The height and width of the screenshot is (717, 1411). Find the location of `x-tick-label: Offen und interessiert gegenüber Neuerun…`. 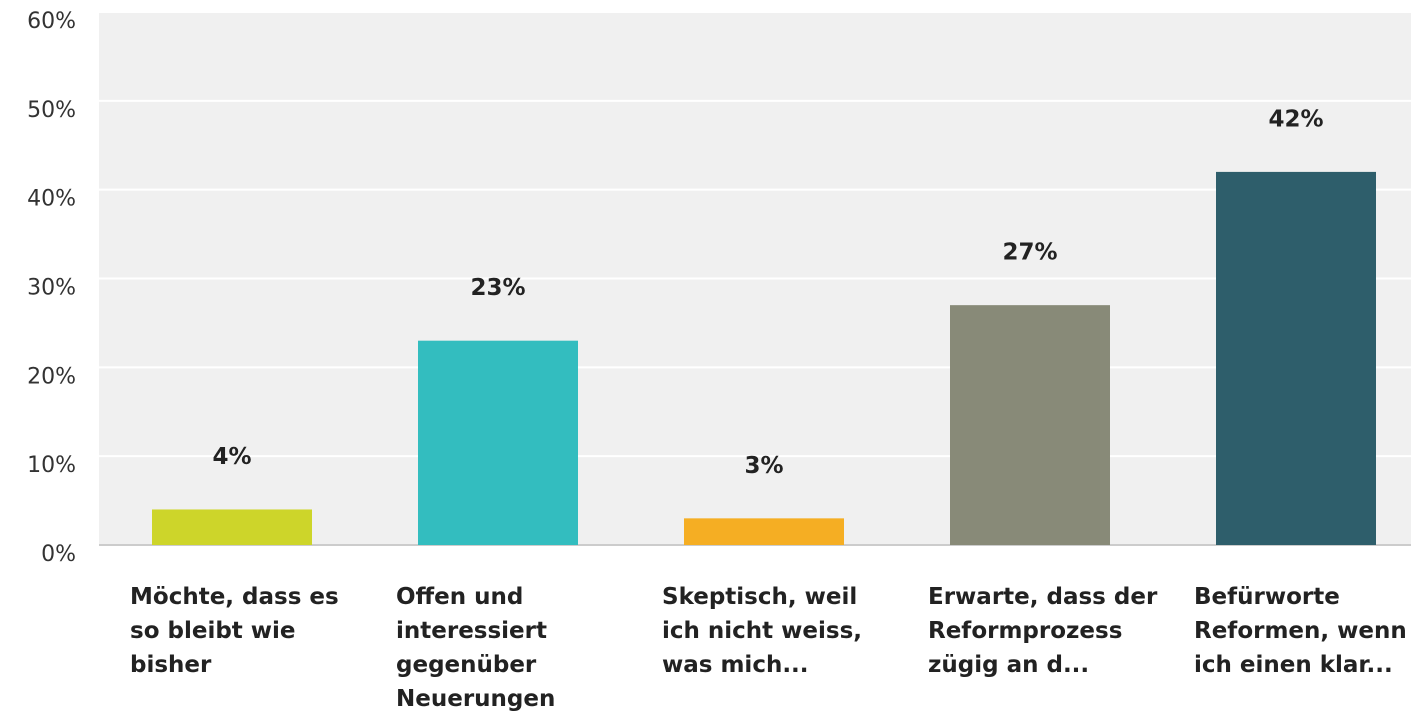

x-tick-label: Offen und interessiert gegenüber Neuerun… is located at coordinates (476, 648).